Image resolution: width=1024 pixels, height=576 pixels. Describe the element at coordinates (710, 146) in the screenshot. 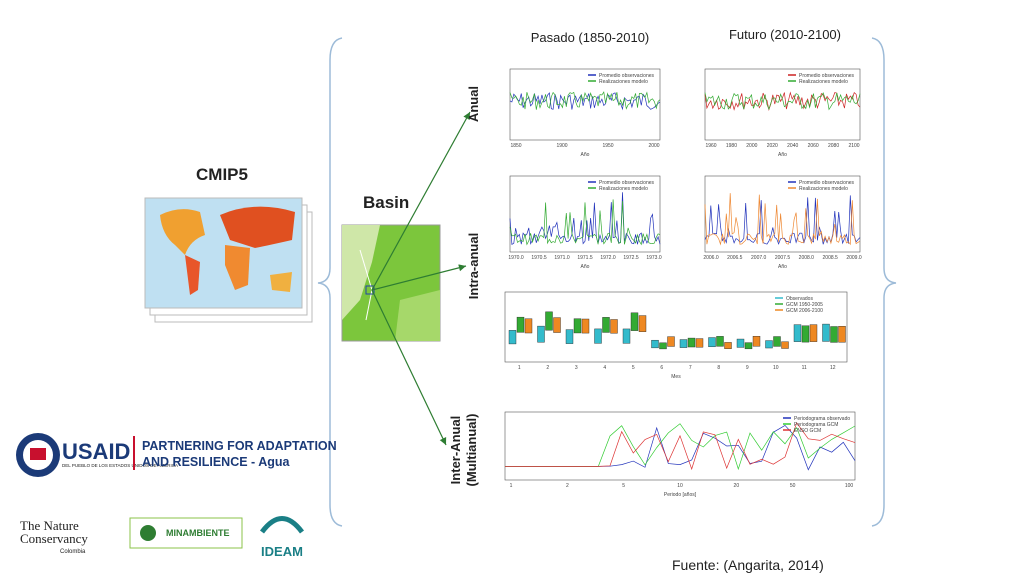

I see `x-tick-label: 1960` at that location.